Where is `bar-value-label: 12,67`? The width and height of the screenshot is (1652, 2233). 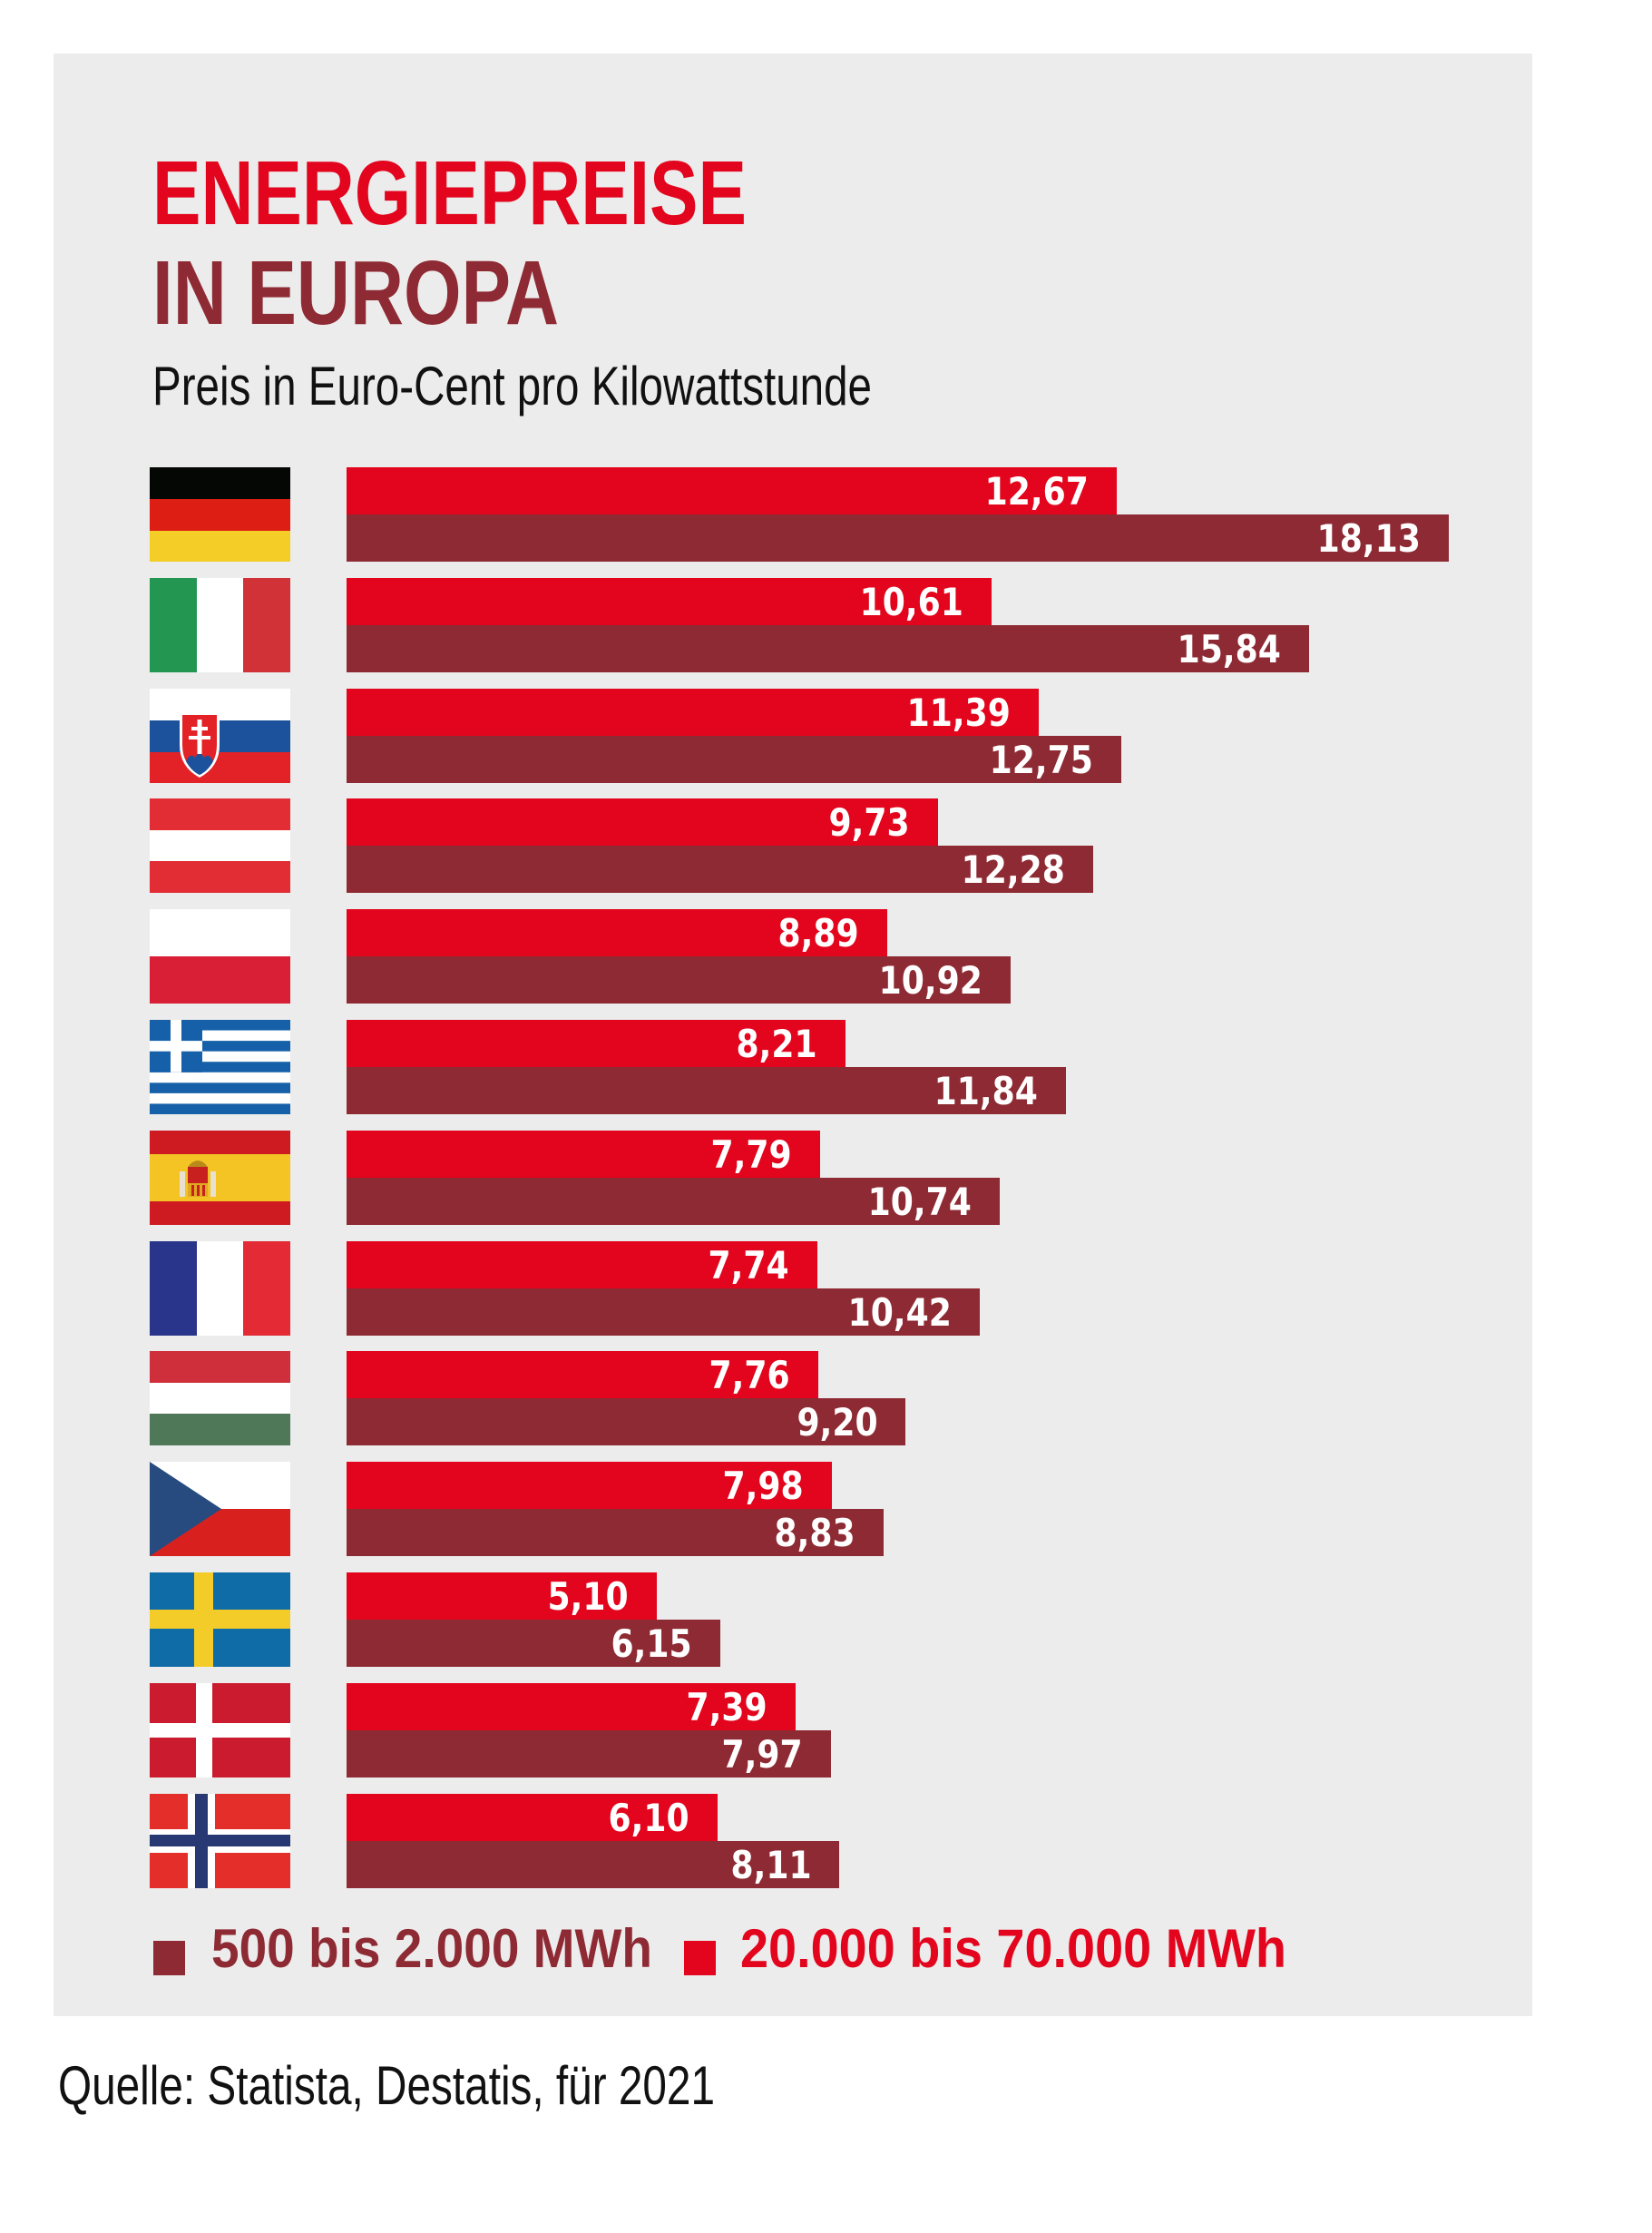 bar-value-label: 12,67 is located at coordinates (1036, 492).